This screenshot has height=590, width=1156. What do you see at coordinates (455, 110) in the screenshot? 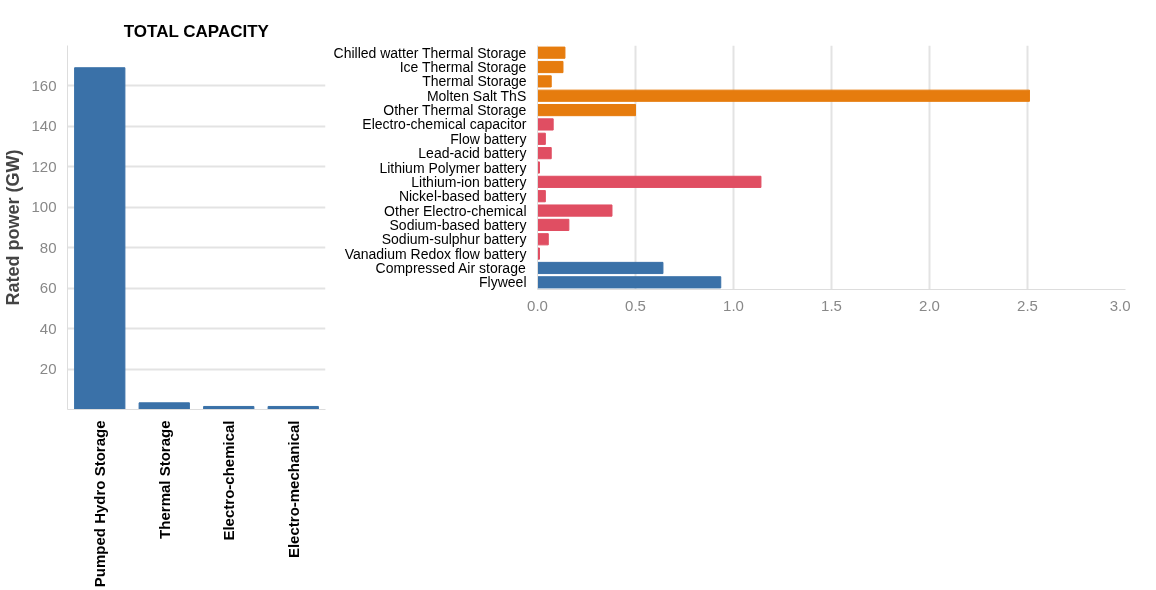
I see `y-tick-label: Other Thermal Storage` at bounding box center [455, 110].